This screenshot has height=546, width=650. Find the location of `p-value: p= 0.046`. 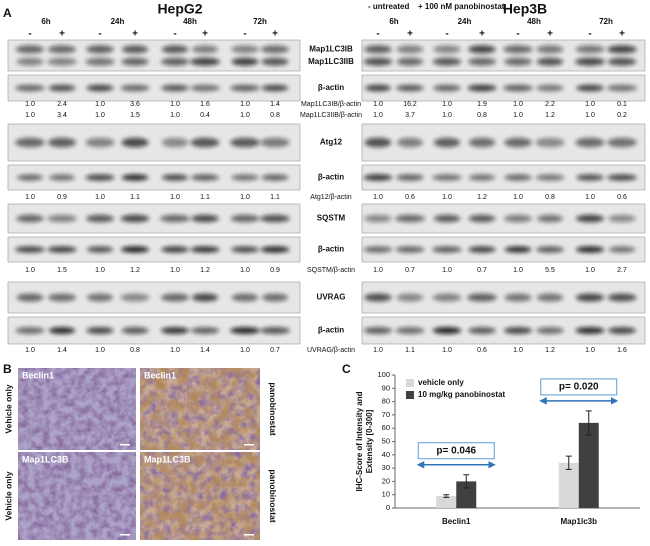

p-value: p= 0.046 is located at coordinates (456, 450).